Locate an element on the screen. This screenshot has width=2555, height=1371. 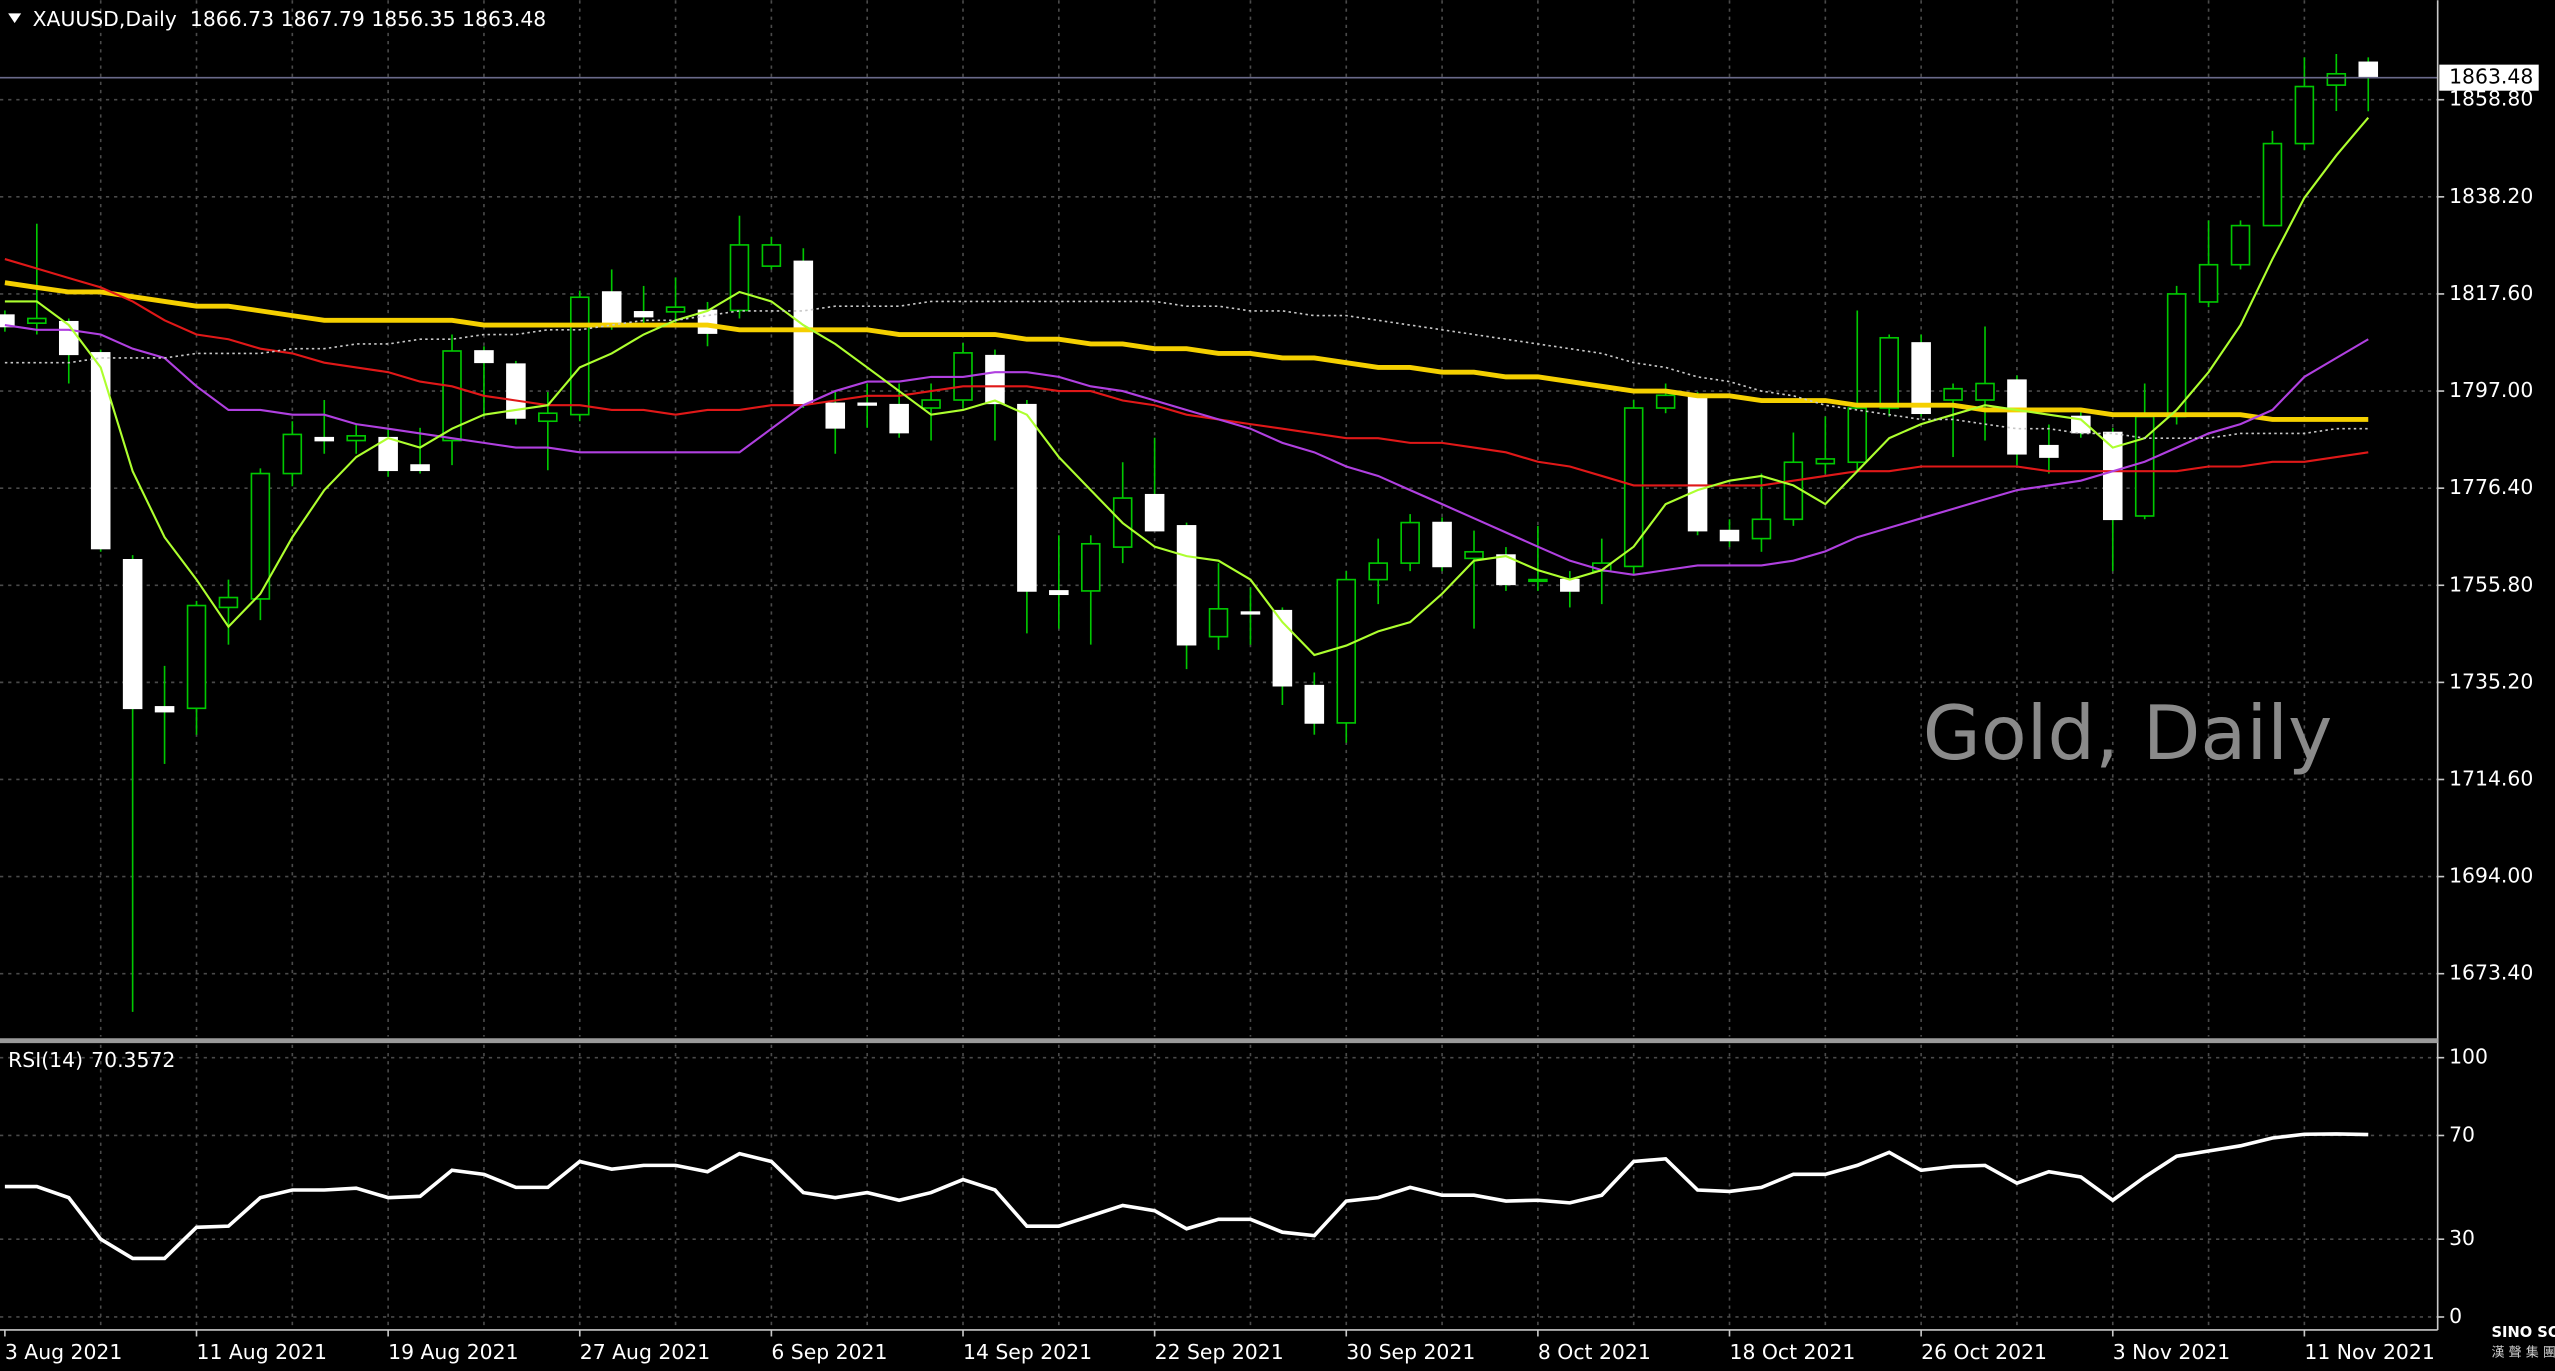
watermark: Gold, Daily is located at coordinates (2128, 733).